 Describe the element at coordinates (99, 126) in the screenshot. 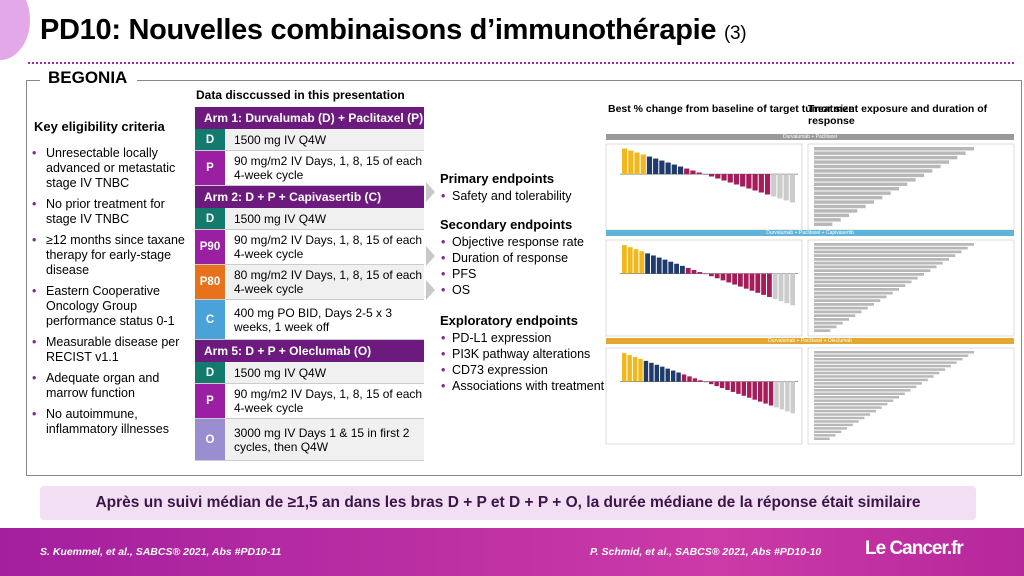

I see `criteria-heading: Key eligibility criteria` at that location.